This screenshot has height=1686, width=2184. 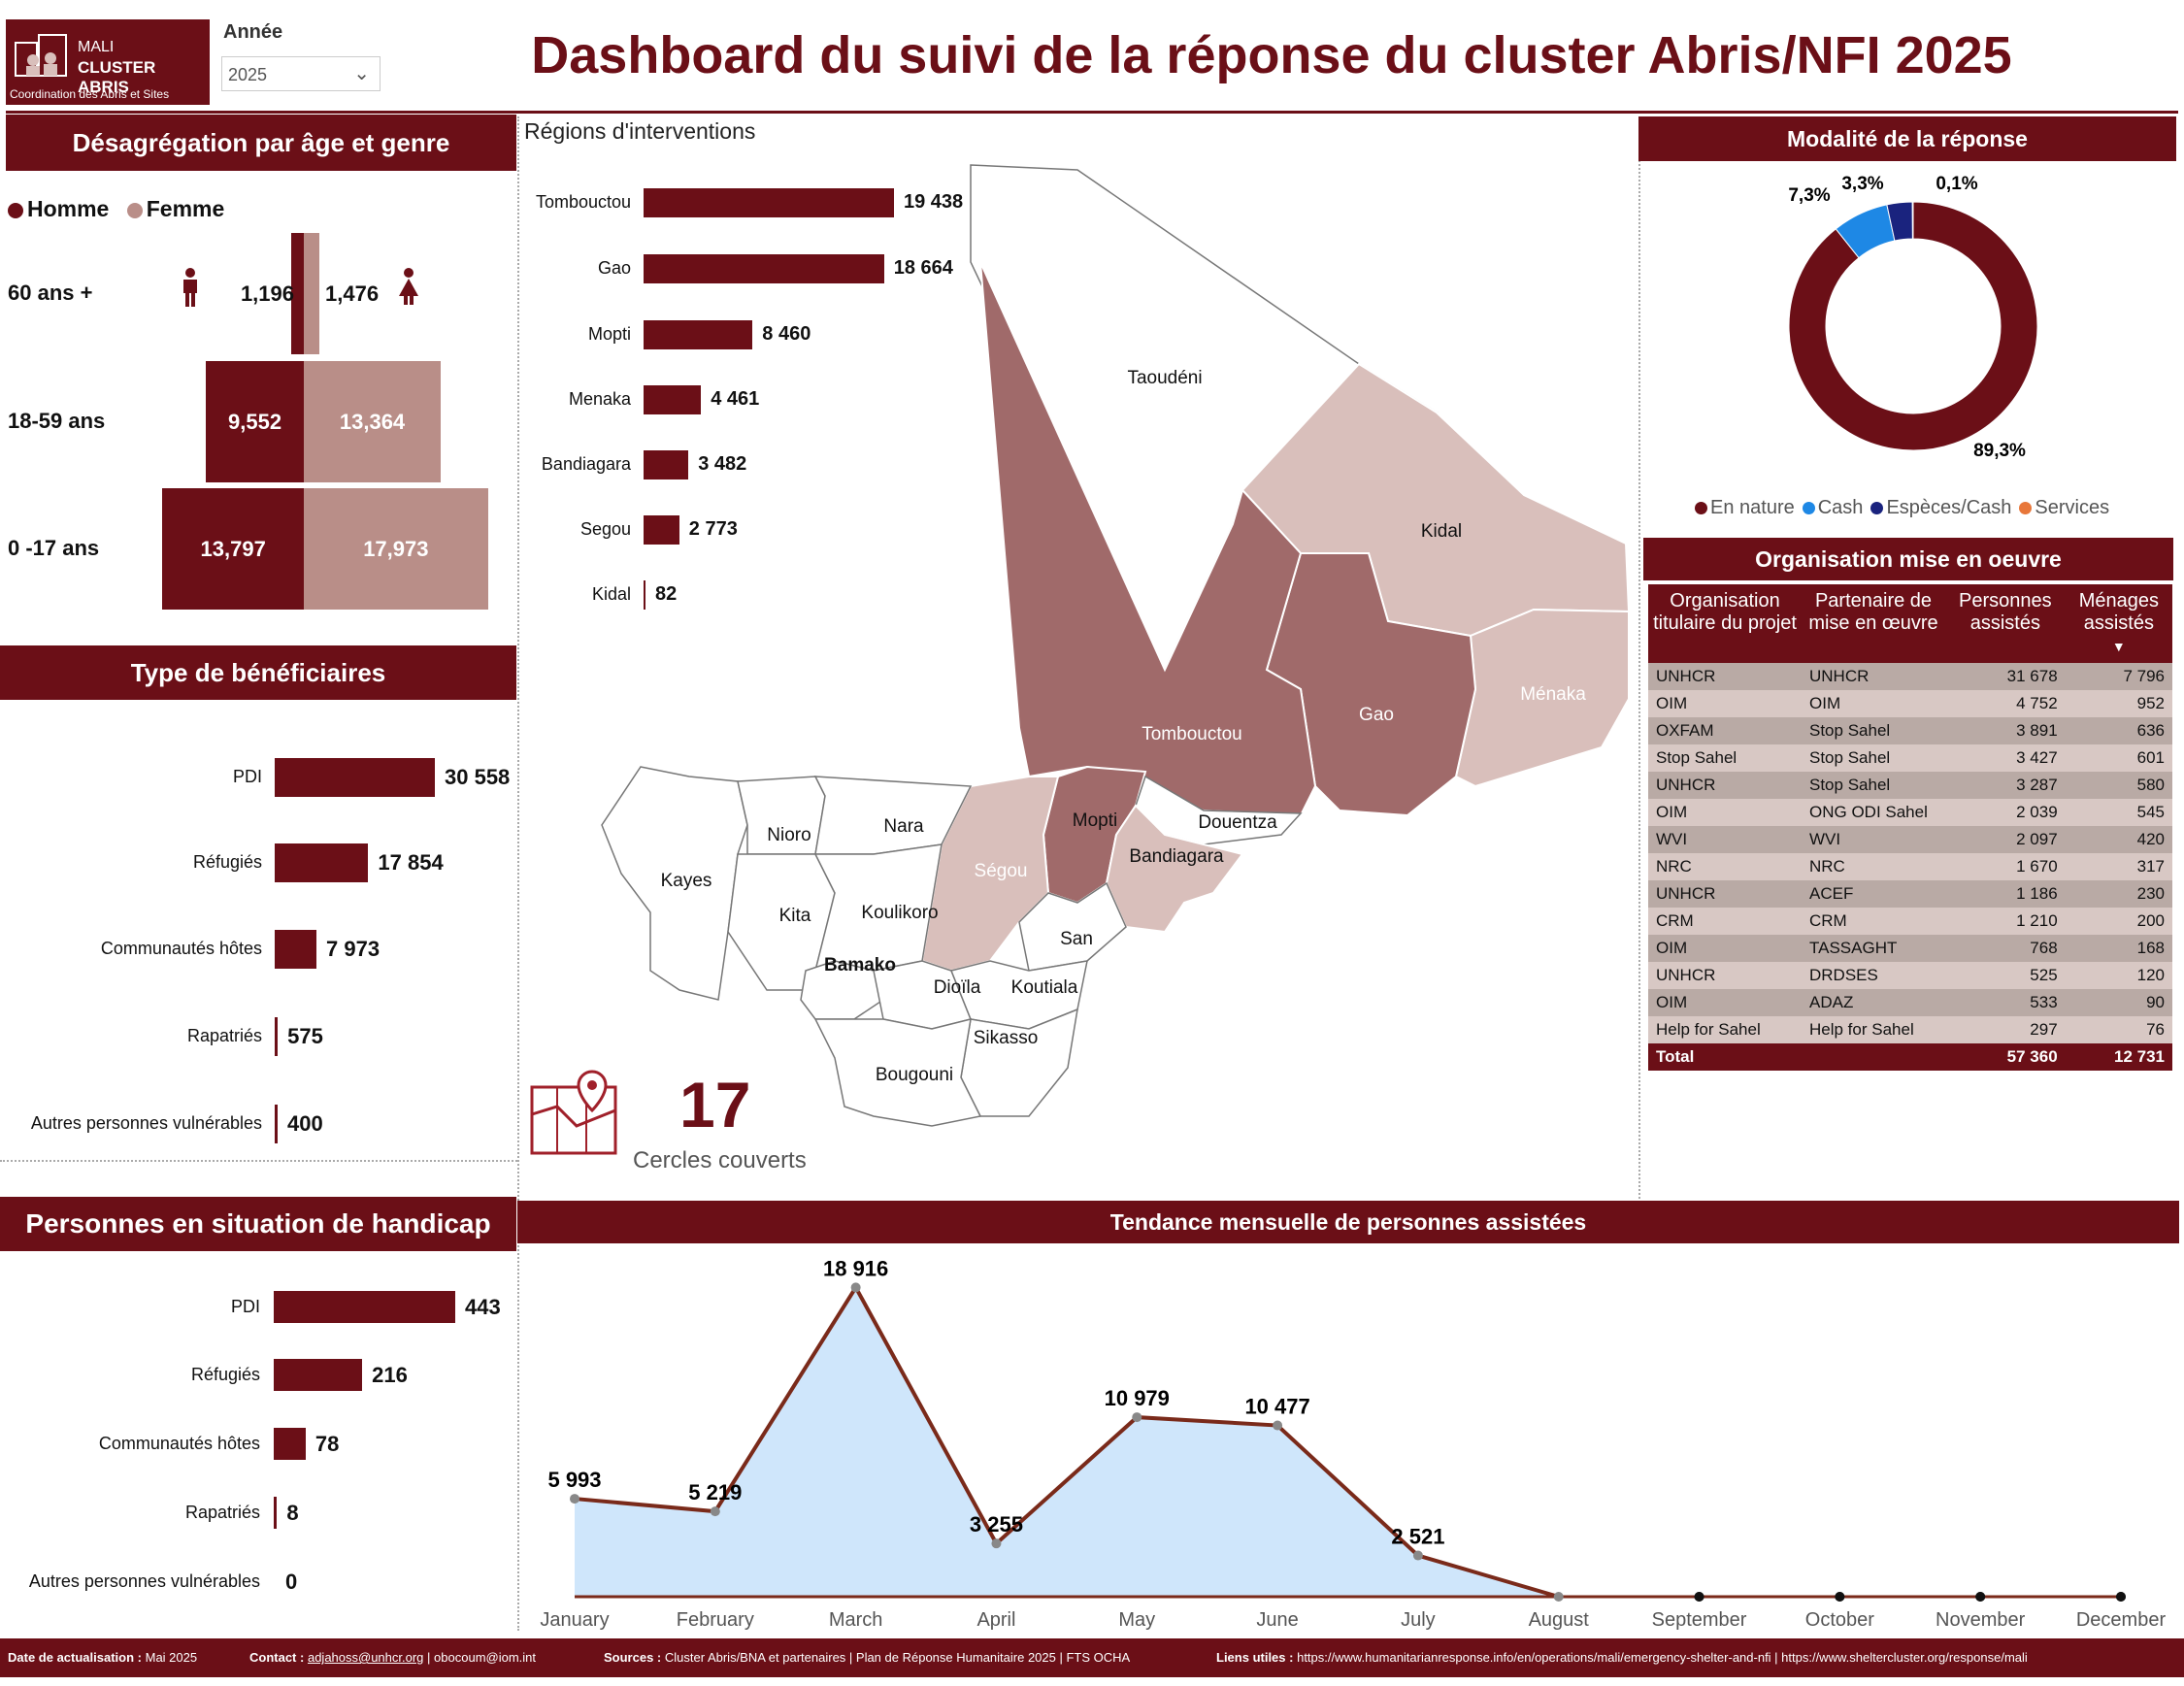 I want to click on trend-month-label: April, so click(x=995, y=1620).